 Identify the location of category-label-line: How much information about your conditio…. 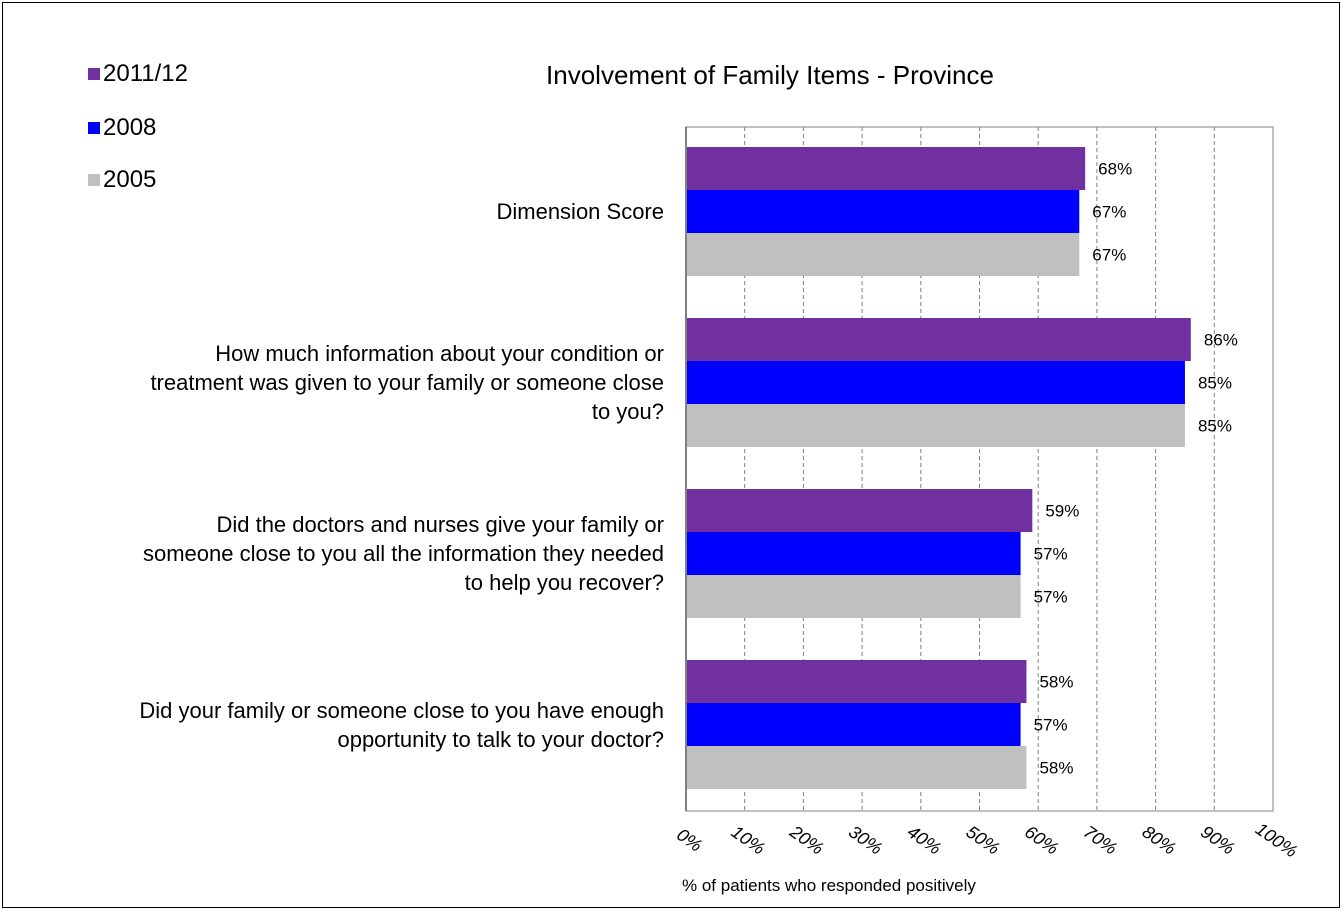
(439, 353).